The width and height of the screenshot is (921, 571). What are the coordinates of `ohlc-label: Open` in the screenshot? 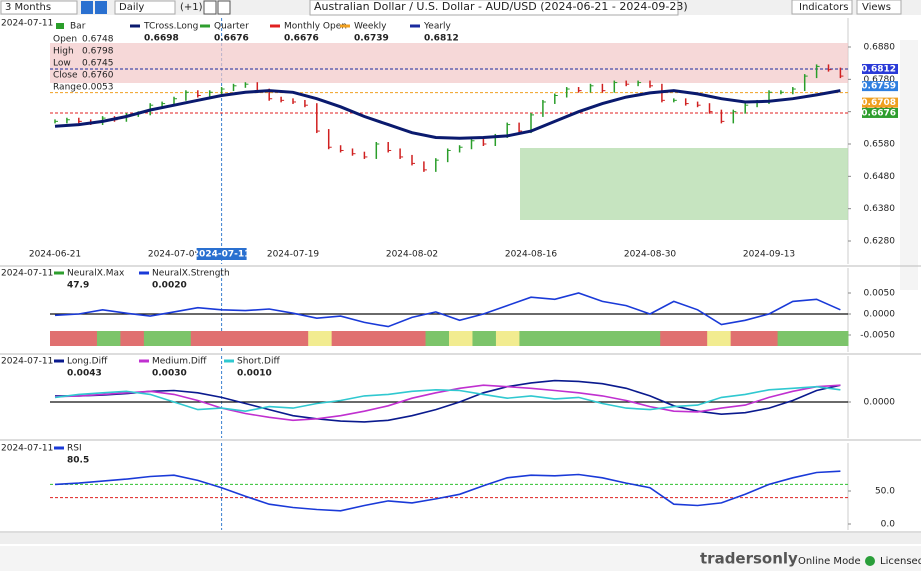 It's located at (65, 40).